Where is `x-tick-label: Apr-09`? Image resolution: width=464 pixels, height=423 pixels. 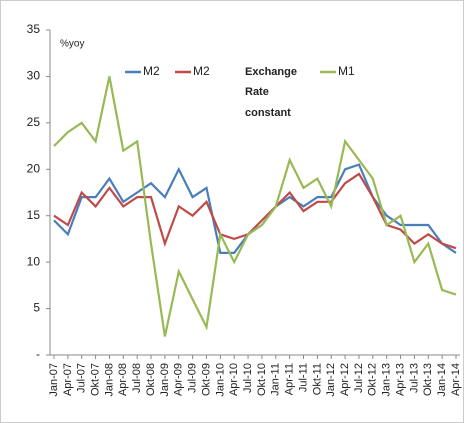
x-tick-label: Apr-09 is located at coordinates (179, 379).